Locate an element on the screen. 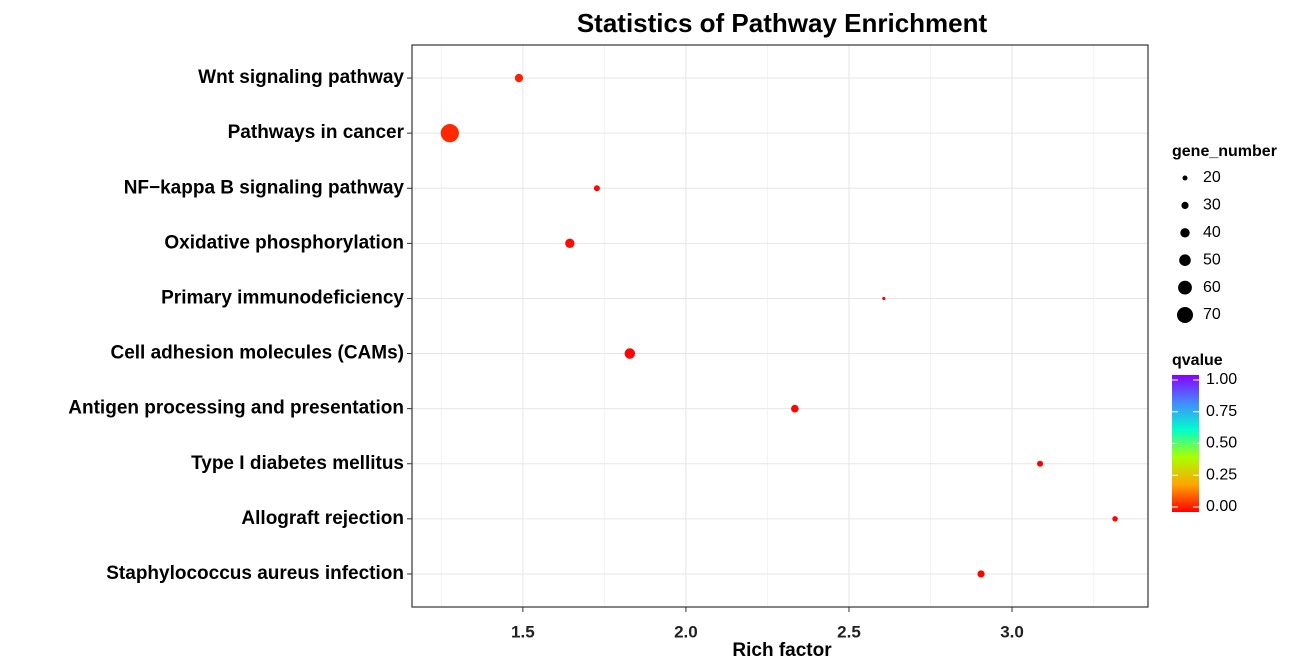 The height and width of the screenshot is (665, 1298). color-legend-label: 0.25 is located at coordinates (1221, 474).